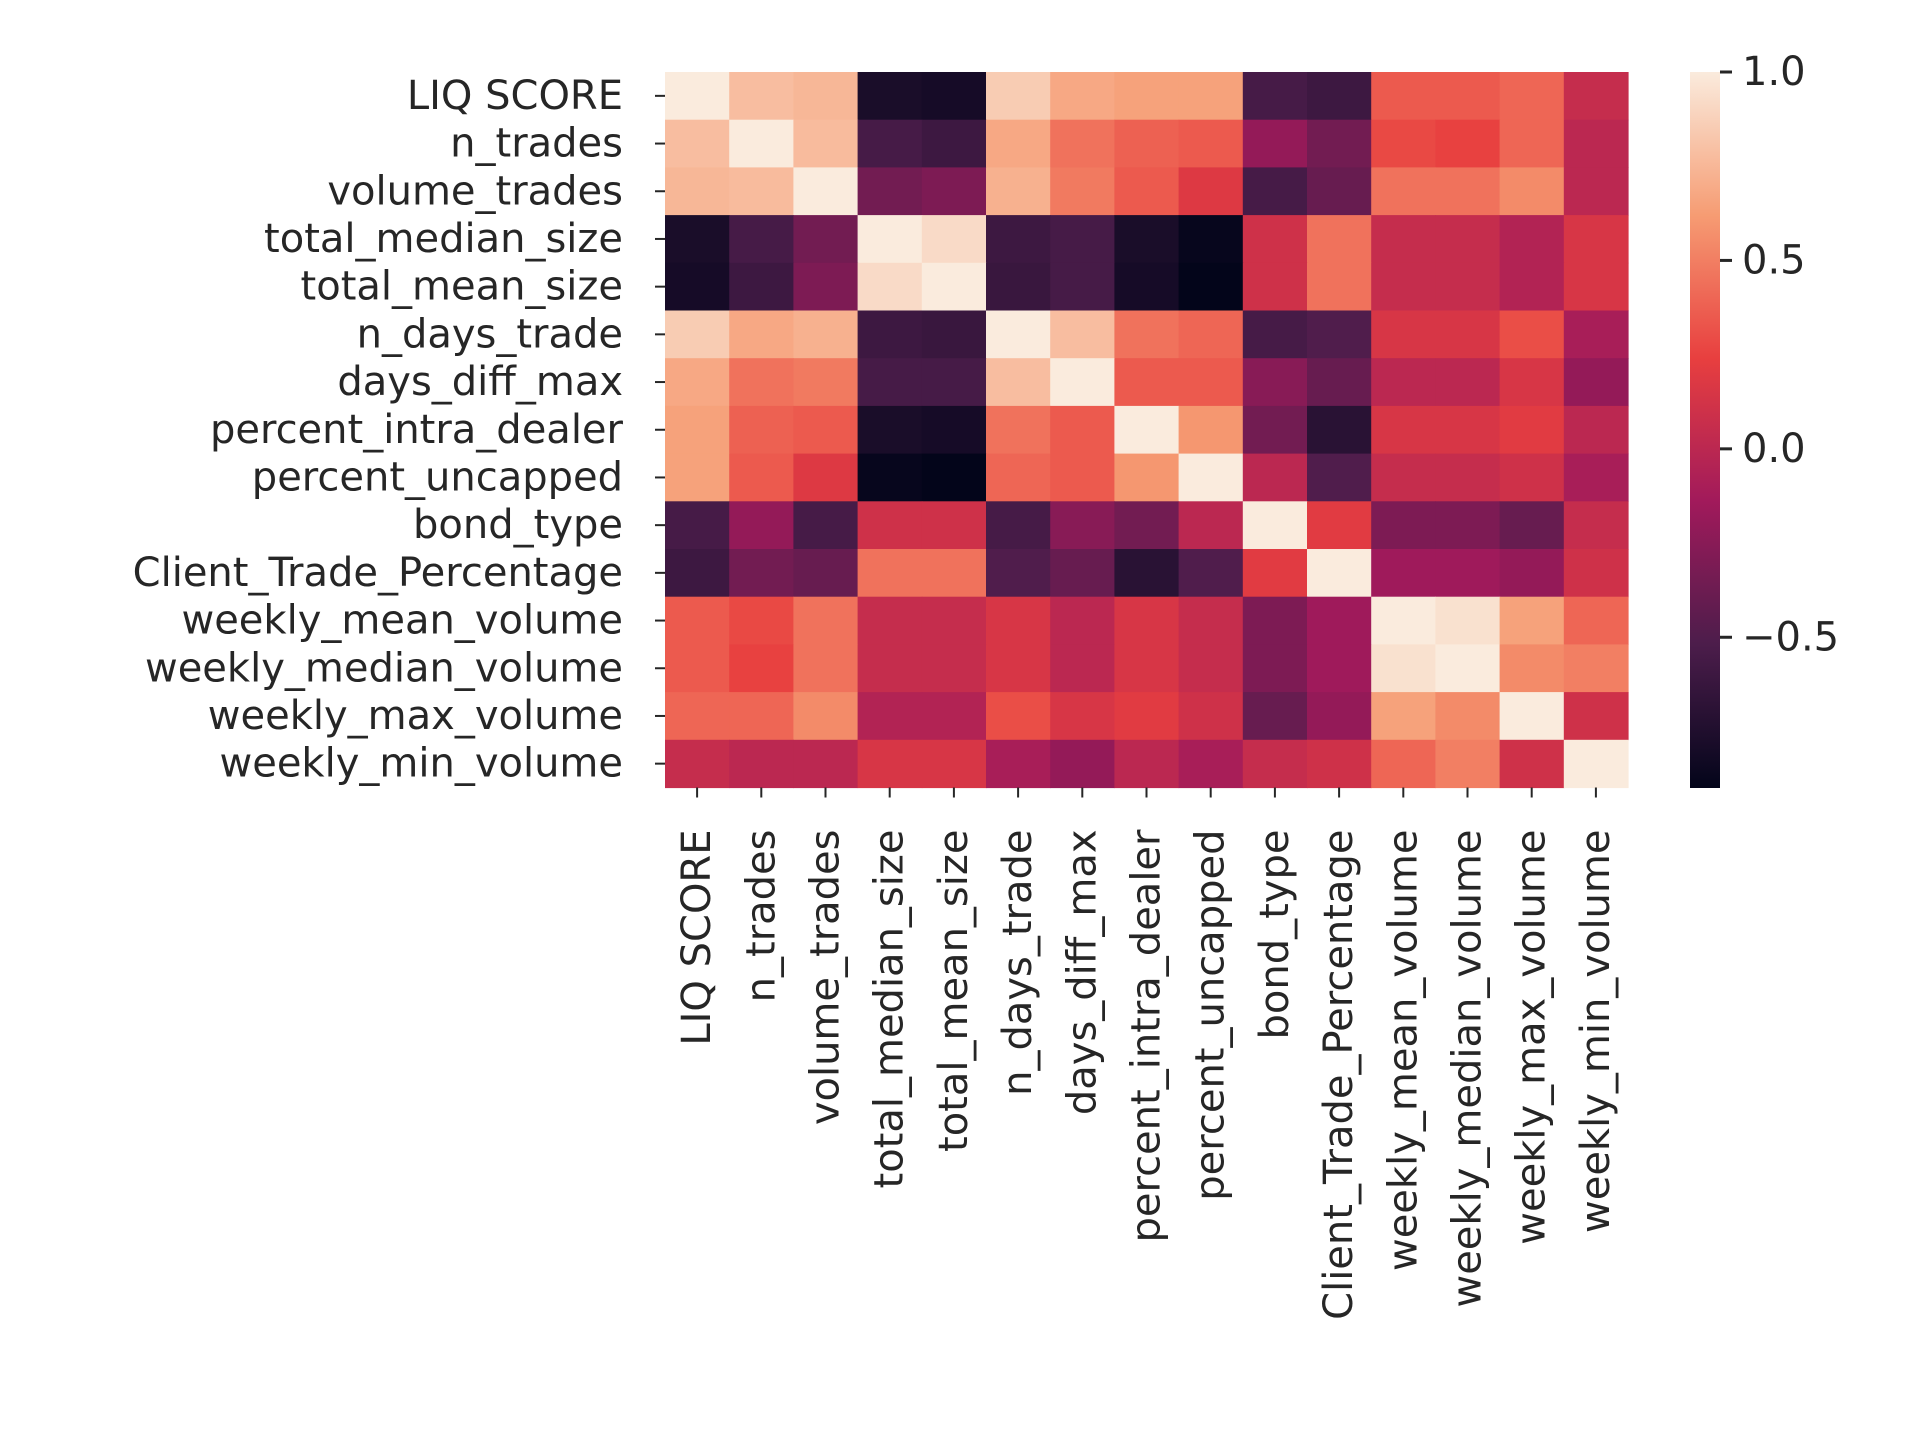 Image resolution: width=1920 pixels, height=1440 pixels. Describe the element at coordinates (1339, 1075) in the screenshot. I see `x-tick-label: Client_Trade_Percentage` at that location.